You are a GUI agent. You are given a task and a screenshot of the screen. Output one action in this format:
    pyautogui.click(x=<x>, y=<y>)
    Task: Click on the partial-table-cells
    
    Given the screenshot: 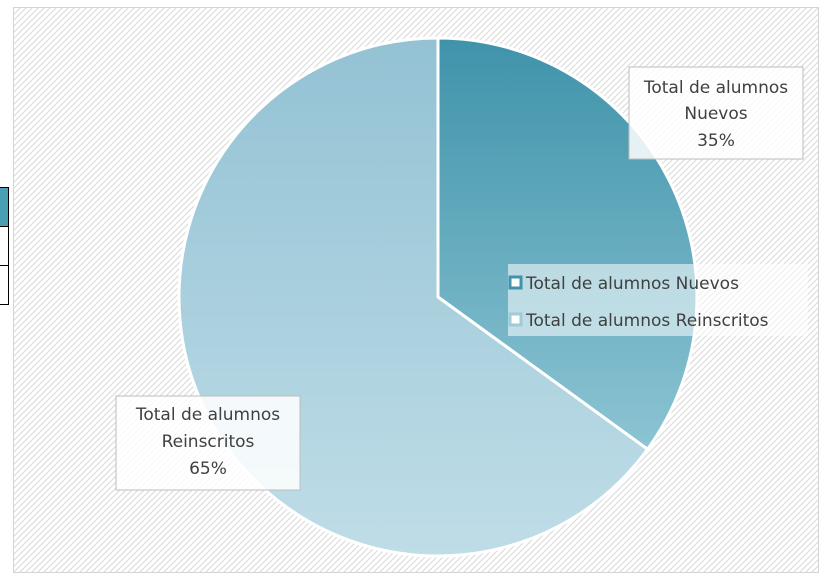 What is the action you would take?
    pyautogui.click(x=4, y=246)
    